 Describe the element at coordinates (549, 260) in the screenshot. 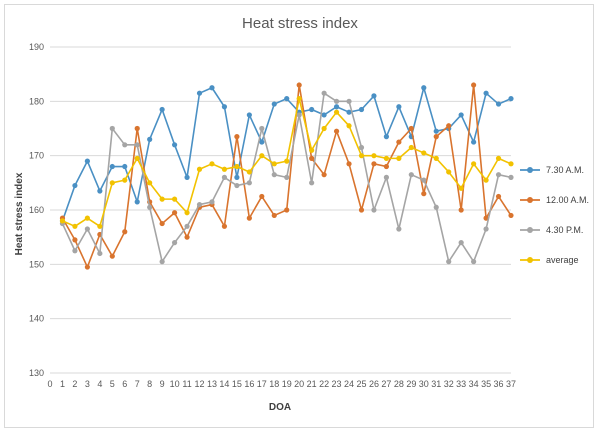

I see `legend-item: average` at that location.